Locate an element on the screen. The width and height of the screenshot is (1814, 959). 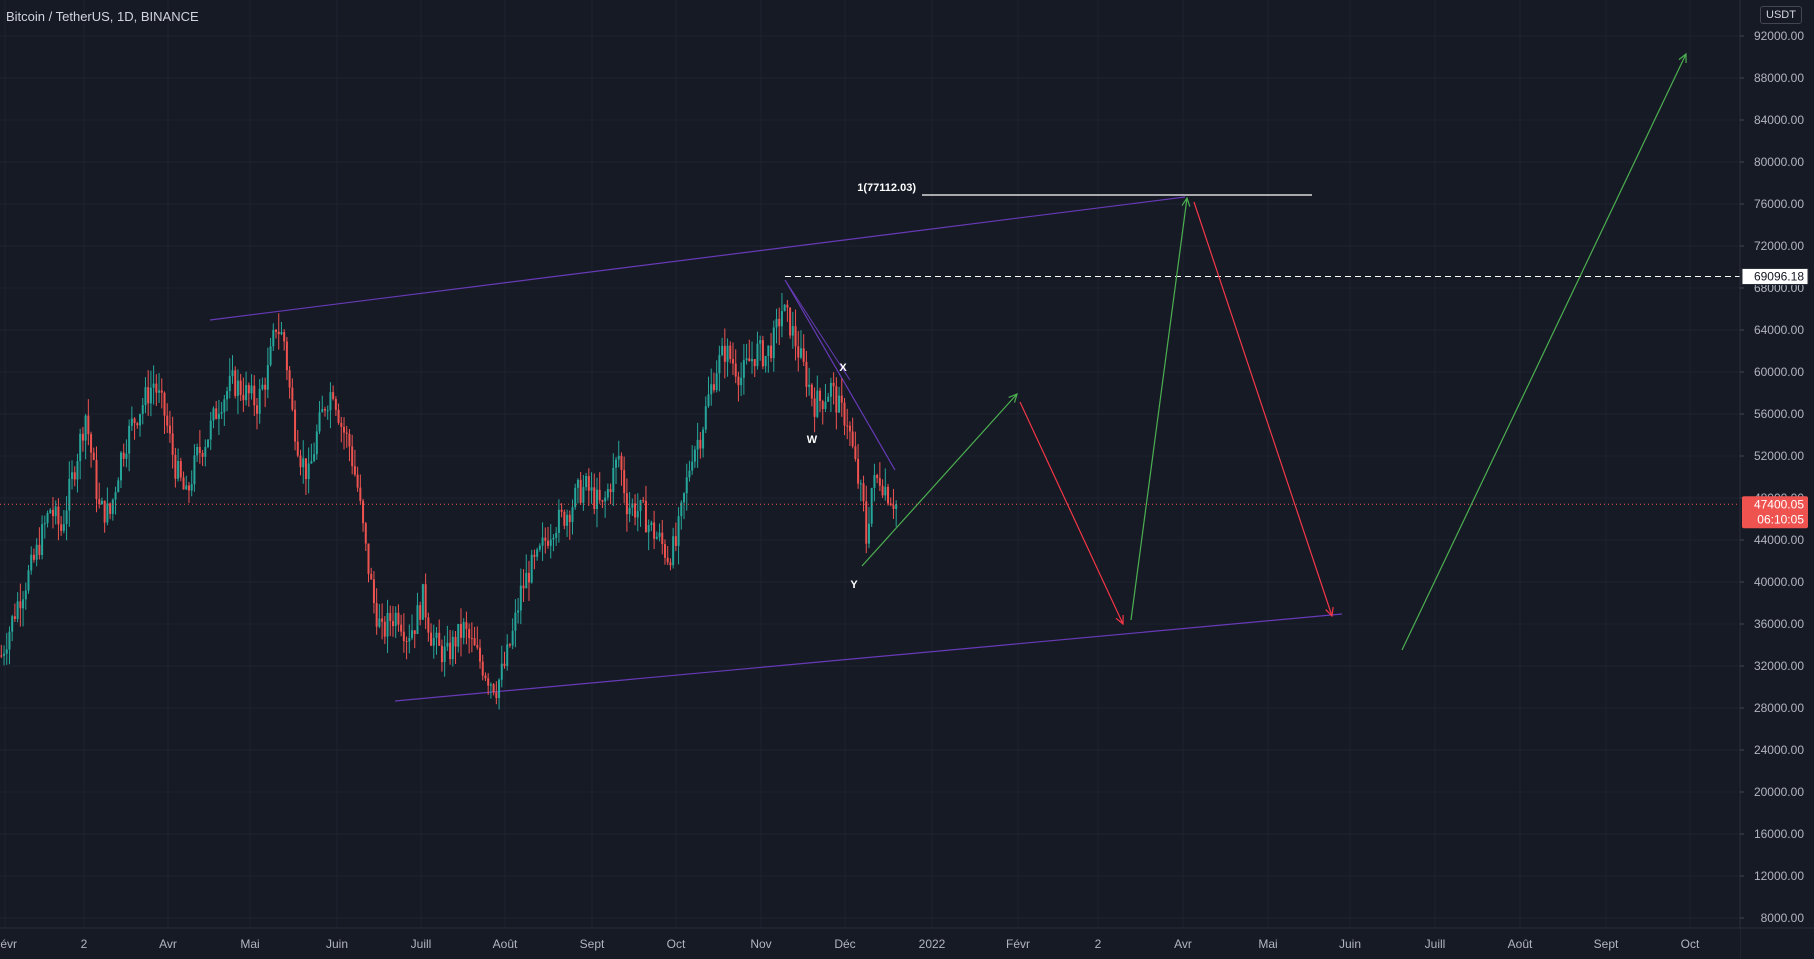
projection-arrow-down-2-head is located at coordinates (1329, 612).